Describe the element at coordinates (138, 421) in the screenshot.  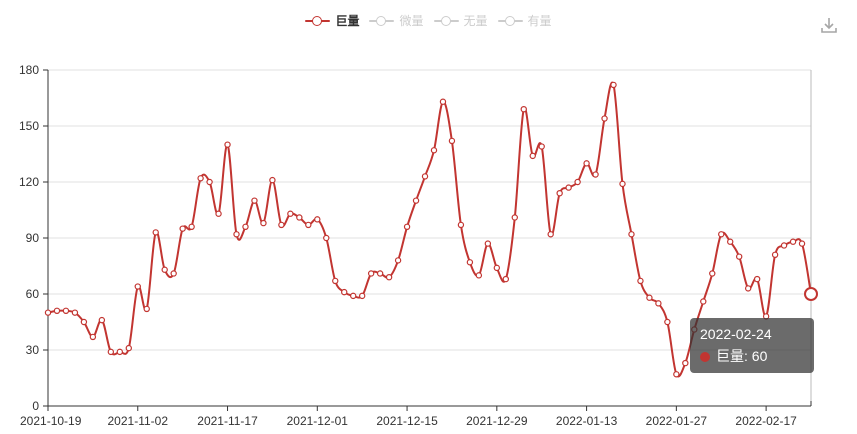
I see `x-axis-label: 2021-11-02` at that location.